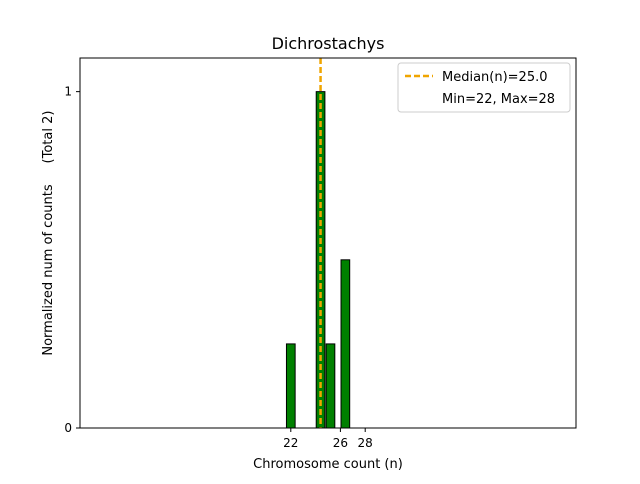 The image size is (640, 484). What do you see at coordinates (290, 443) in the screenshot?
I see `x-tick-label-22: 22` at bounding box center [290, 443].